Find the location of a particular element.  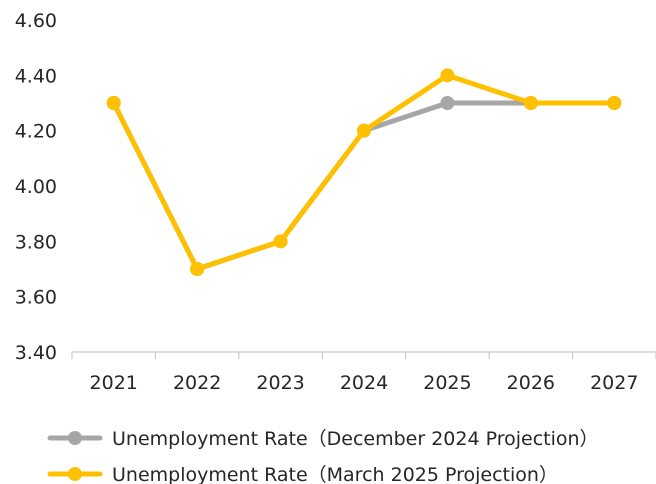

x-tick-label: 2022 is located at coordinates (197, 383).